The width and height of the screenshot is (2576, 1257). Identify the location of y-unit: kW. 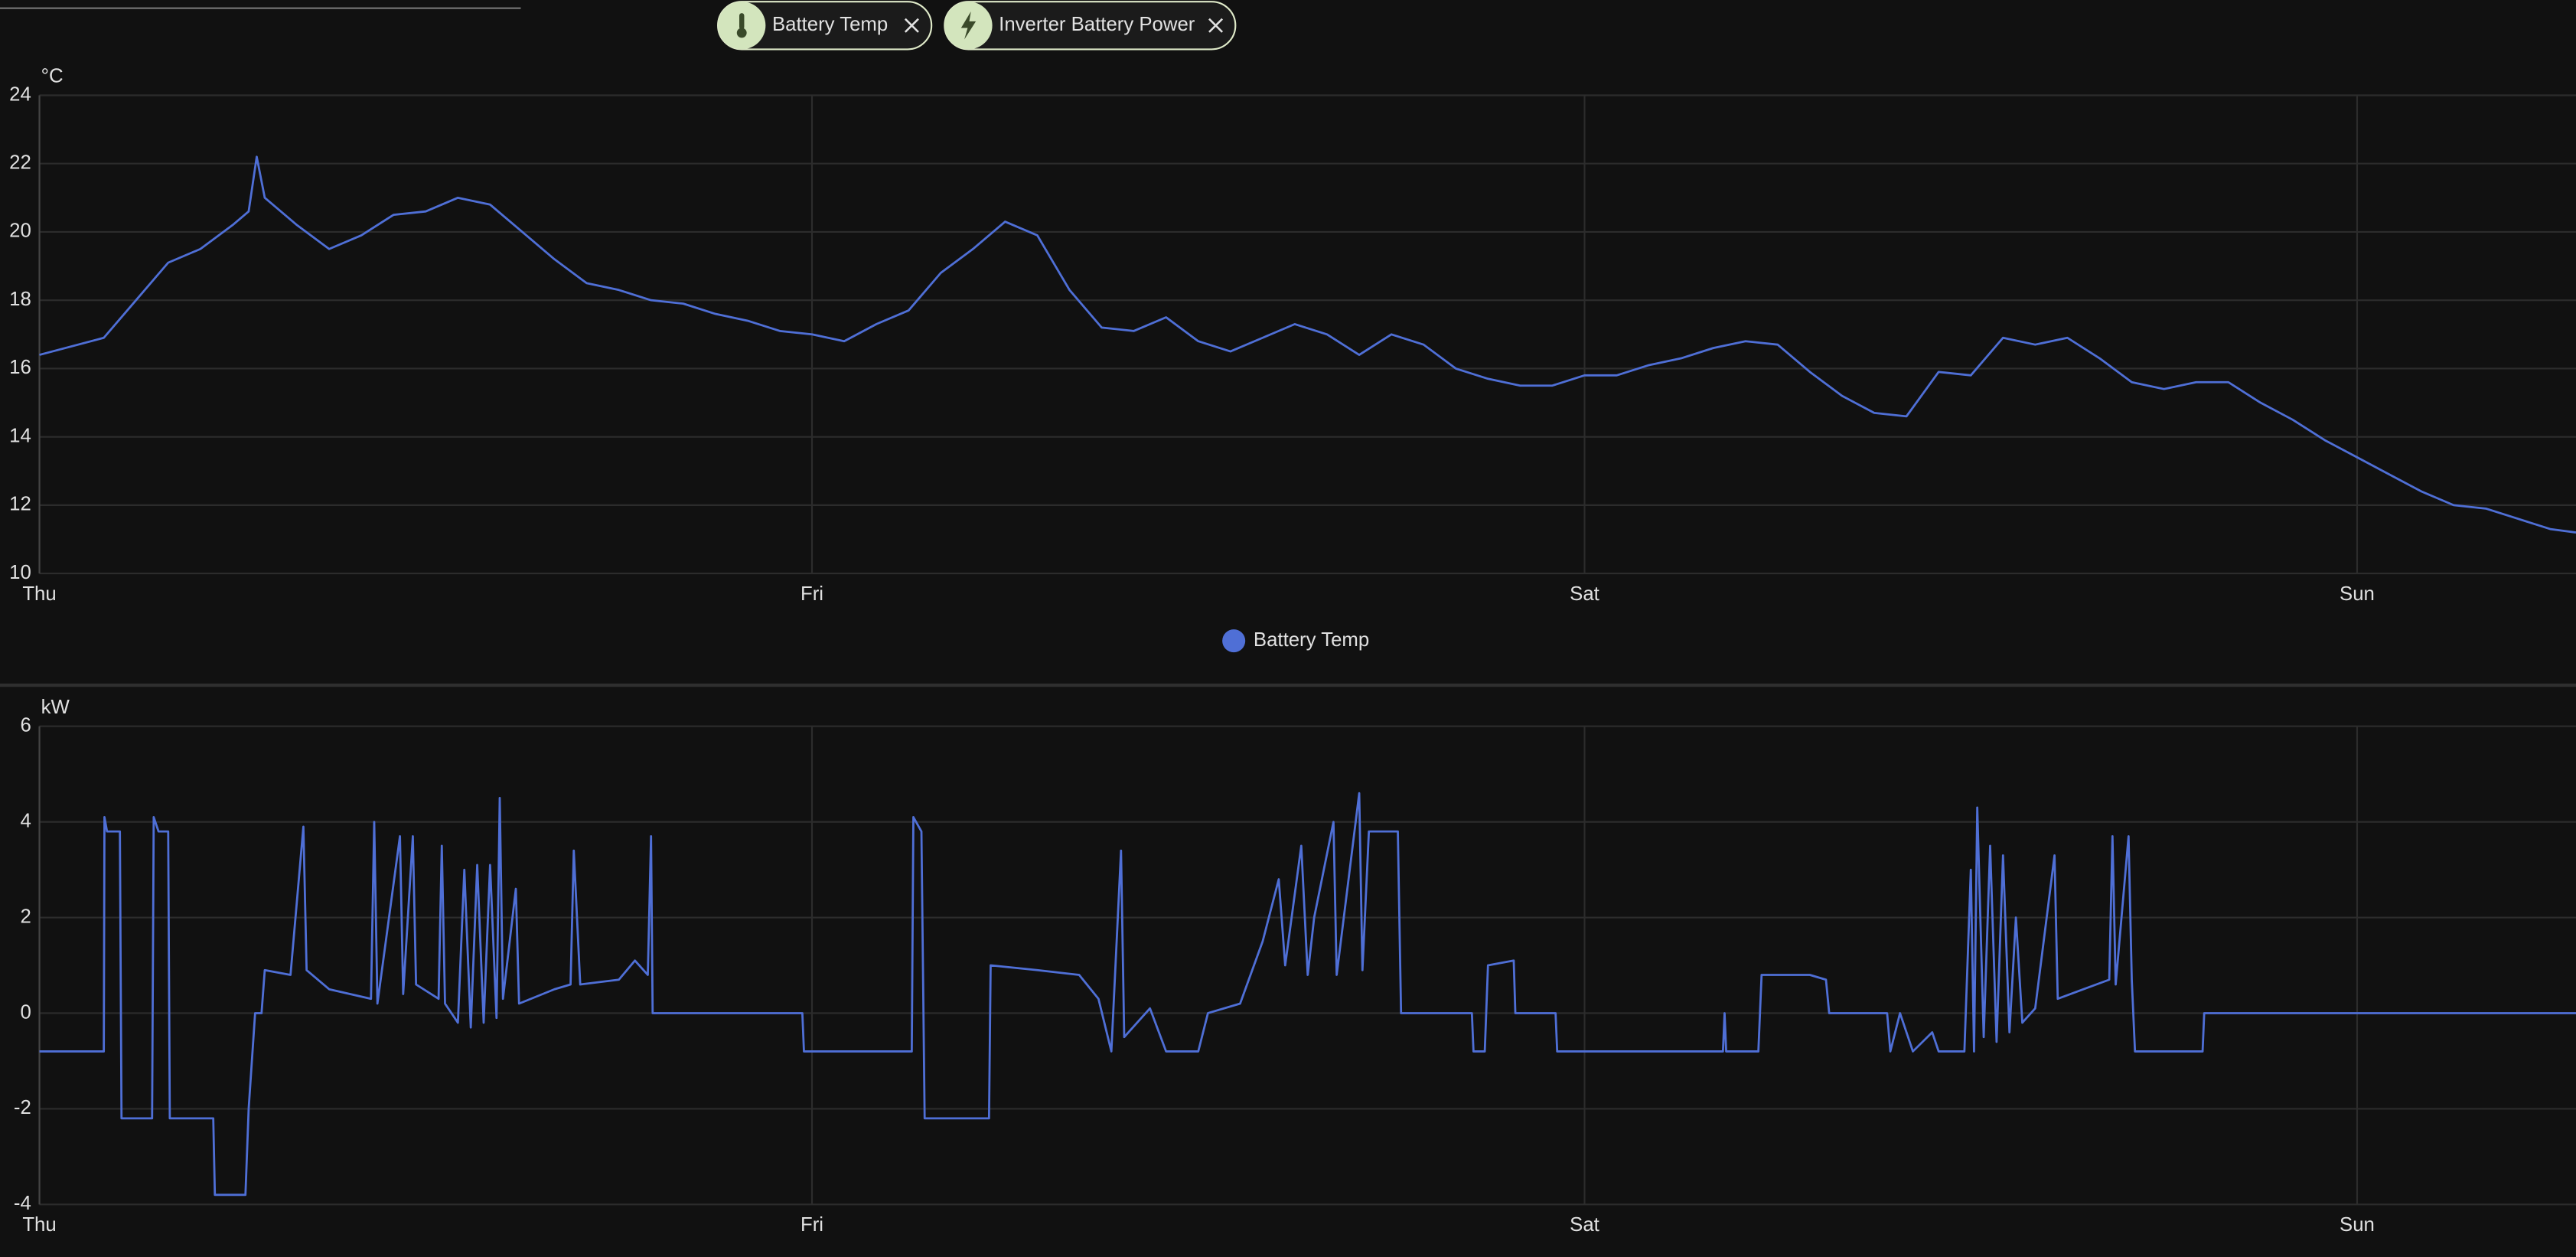
(55, 707).